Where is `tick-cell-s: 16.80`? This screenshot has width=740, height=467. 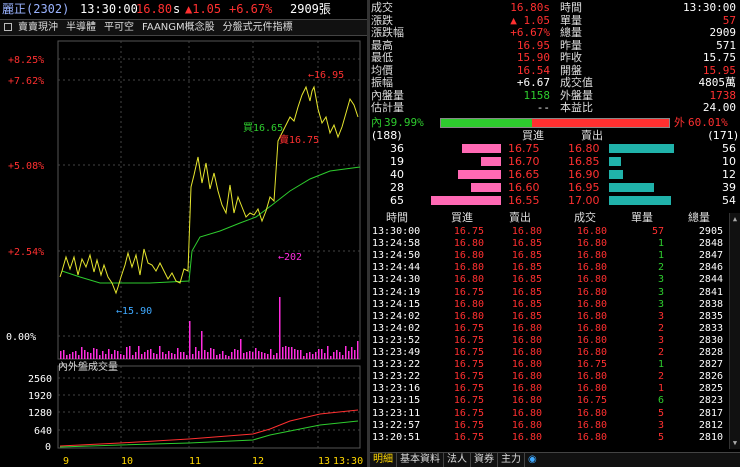 tick-cell-s: 16.80 is located at coordinates (526, 425).